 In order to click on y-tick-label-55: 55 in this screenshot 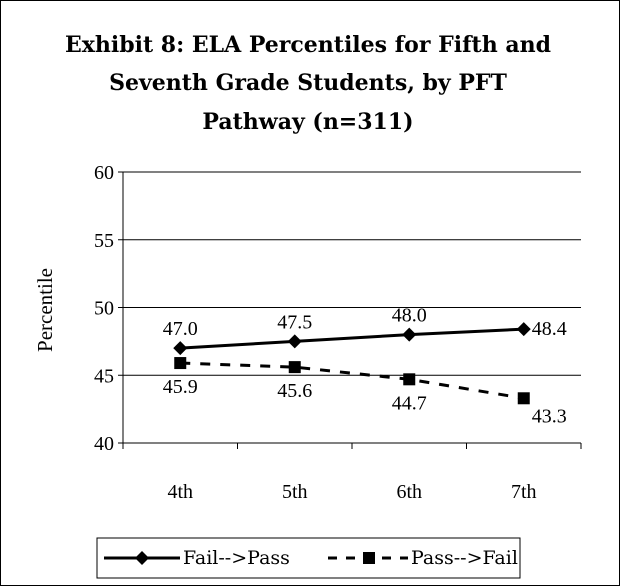, I will do `click(104, 241)`.